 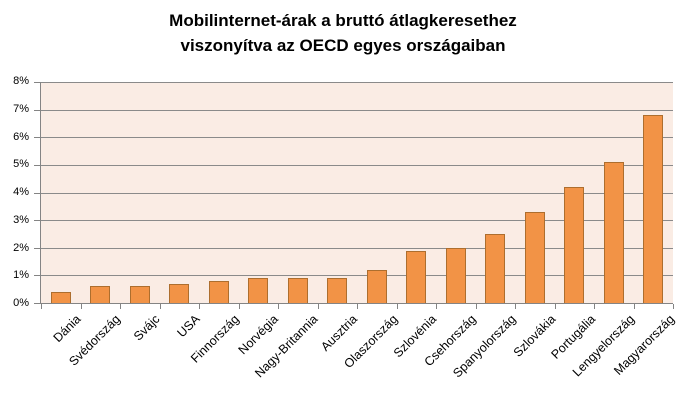 I want to click on y-axis-tick-label: 8%, so click(x=21, y=81).